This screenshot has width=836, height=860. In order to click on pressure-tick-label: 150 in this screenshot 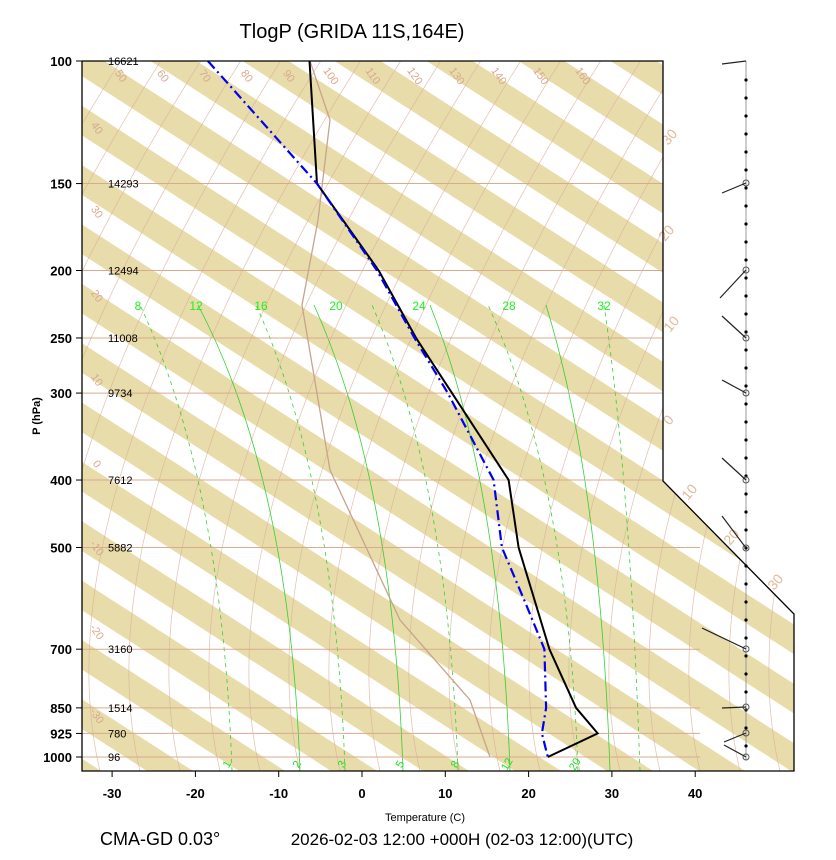, I will do `click(61, 184)`.